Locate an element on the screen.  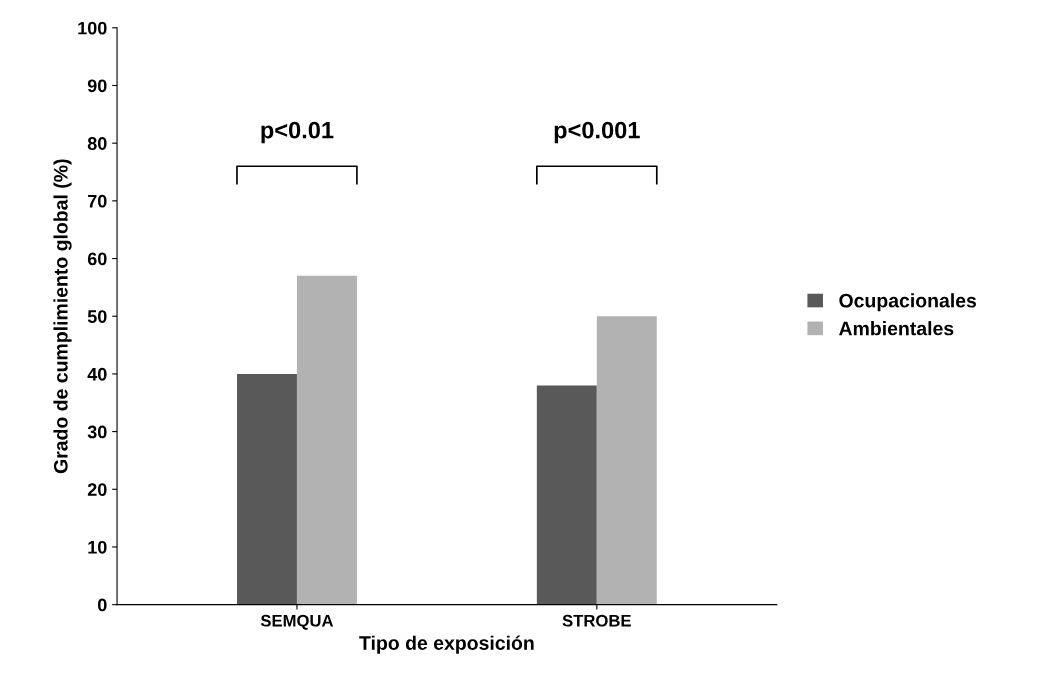
y-tick-label: 30 is located at coordinates (97, 432).